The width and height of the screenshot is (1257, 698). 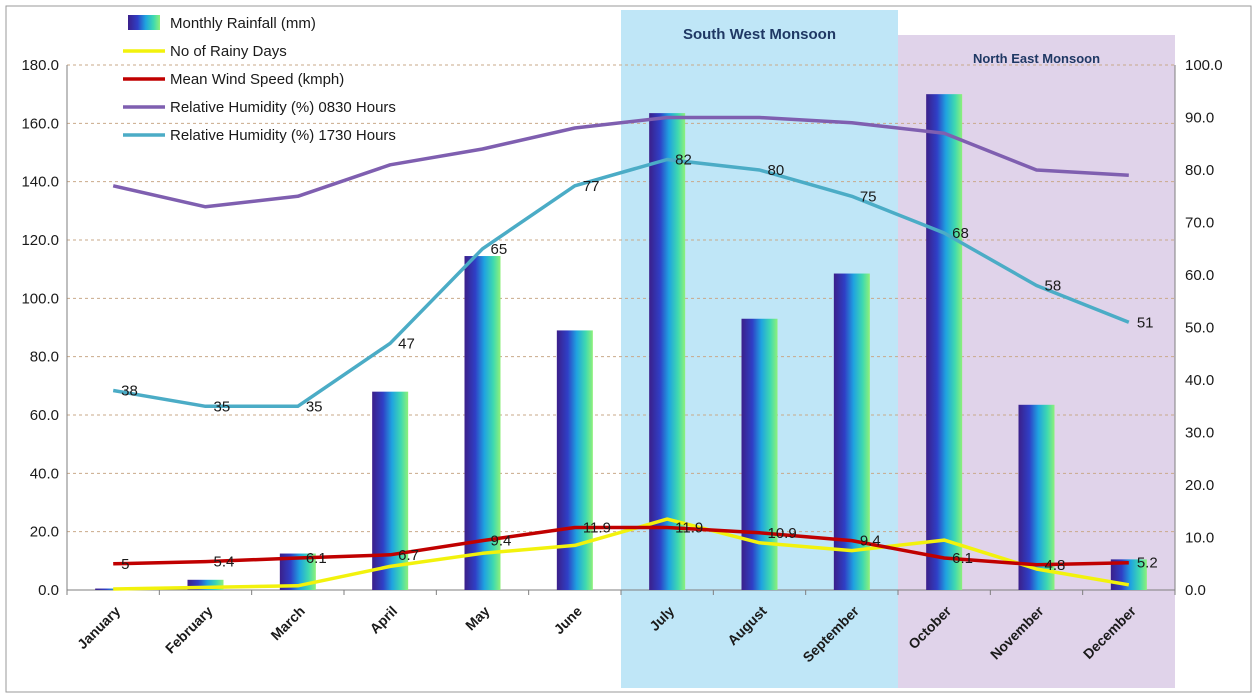 I want to click on monsoon-band-label: North East Monsoon, so click(x=1036, y=58).